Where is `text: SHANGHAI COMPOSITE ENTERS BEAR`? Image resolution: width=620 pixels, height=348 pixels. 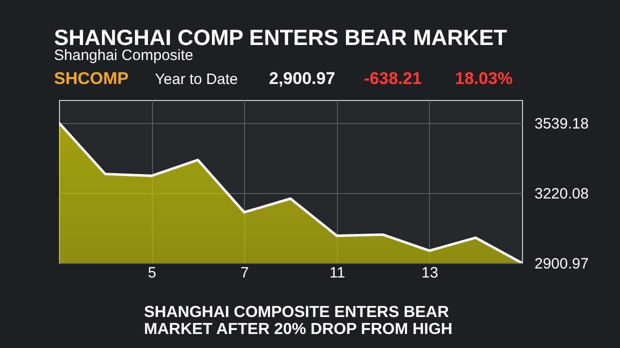
text: SHANGHAI COMPOSITE ENTERS BEAR is located at coordinates (297, 312).